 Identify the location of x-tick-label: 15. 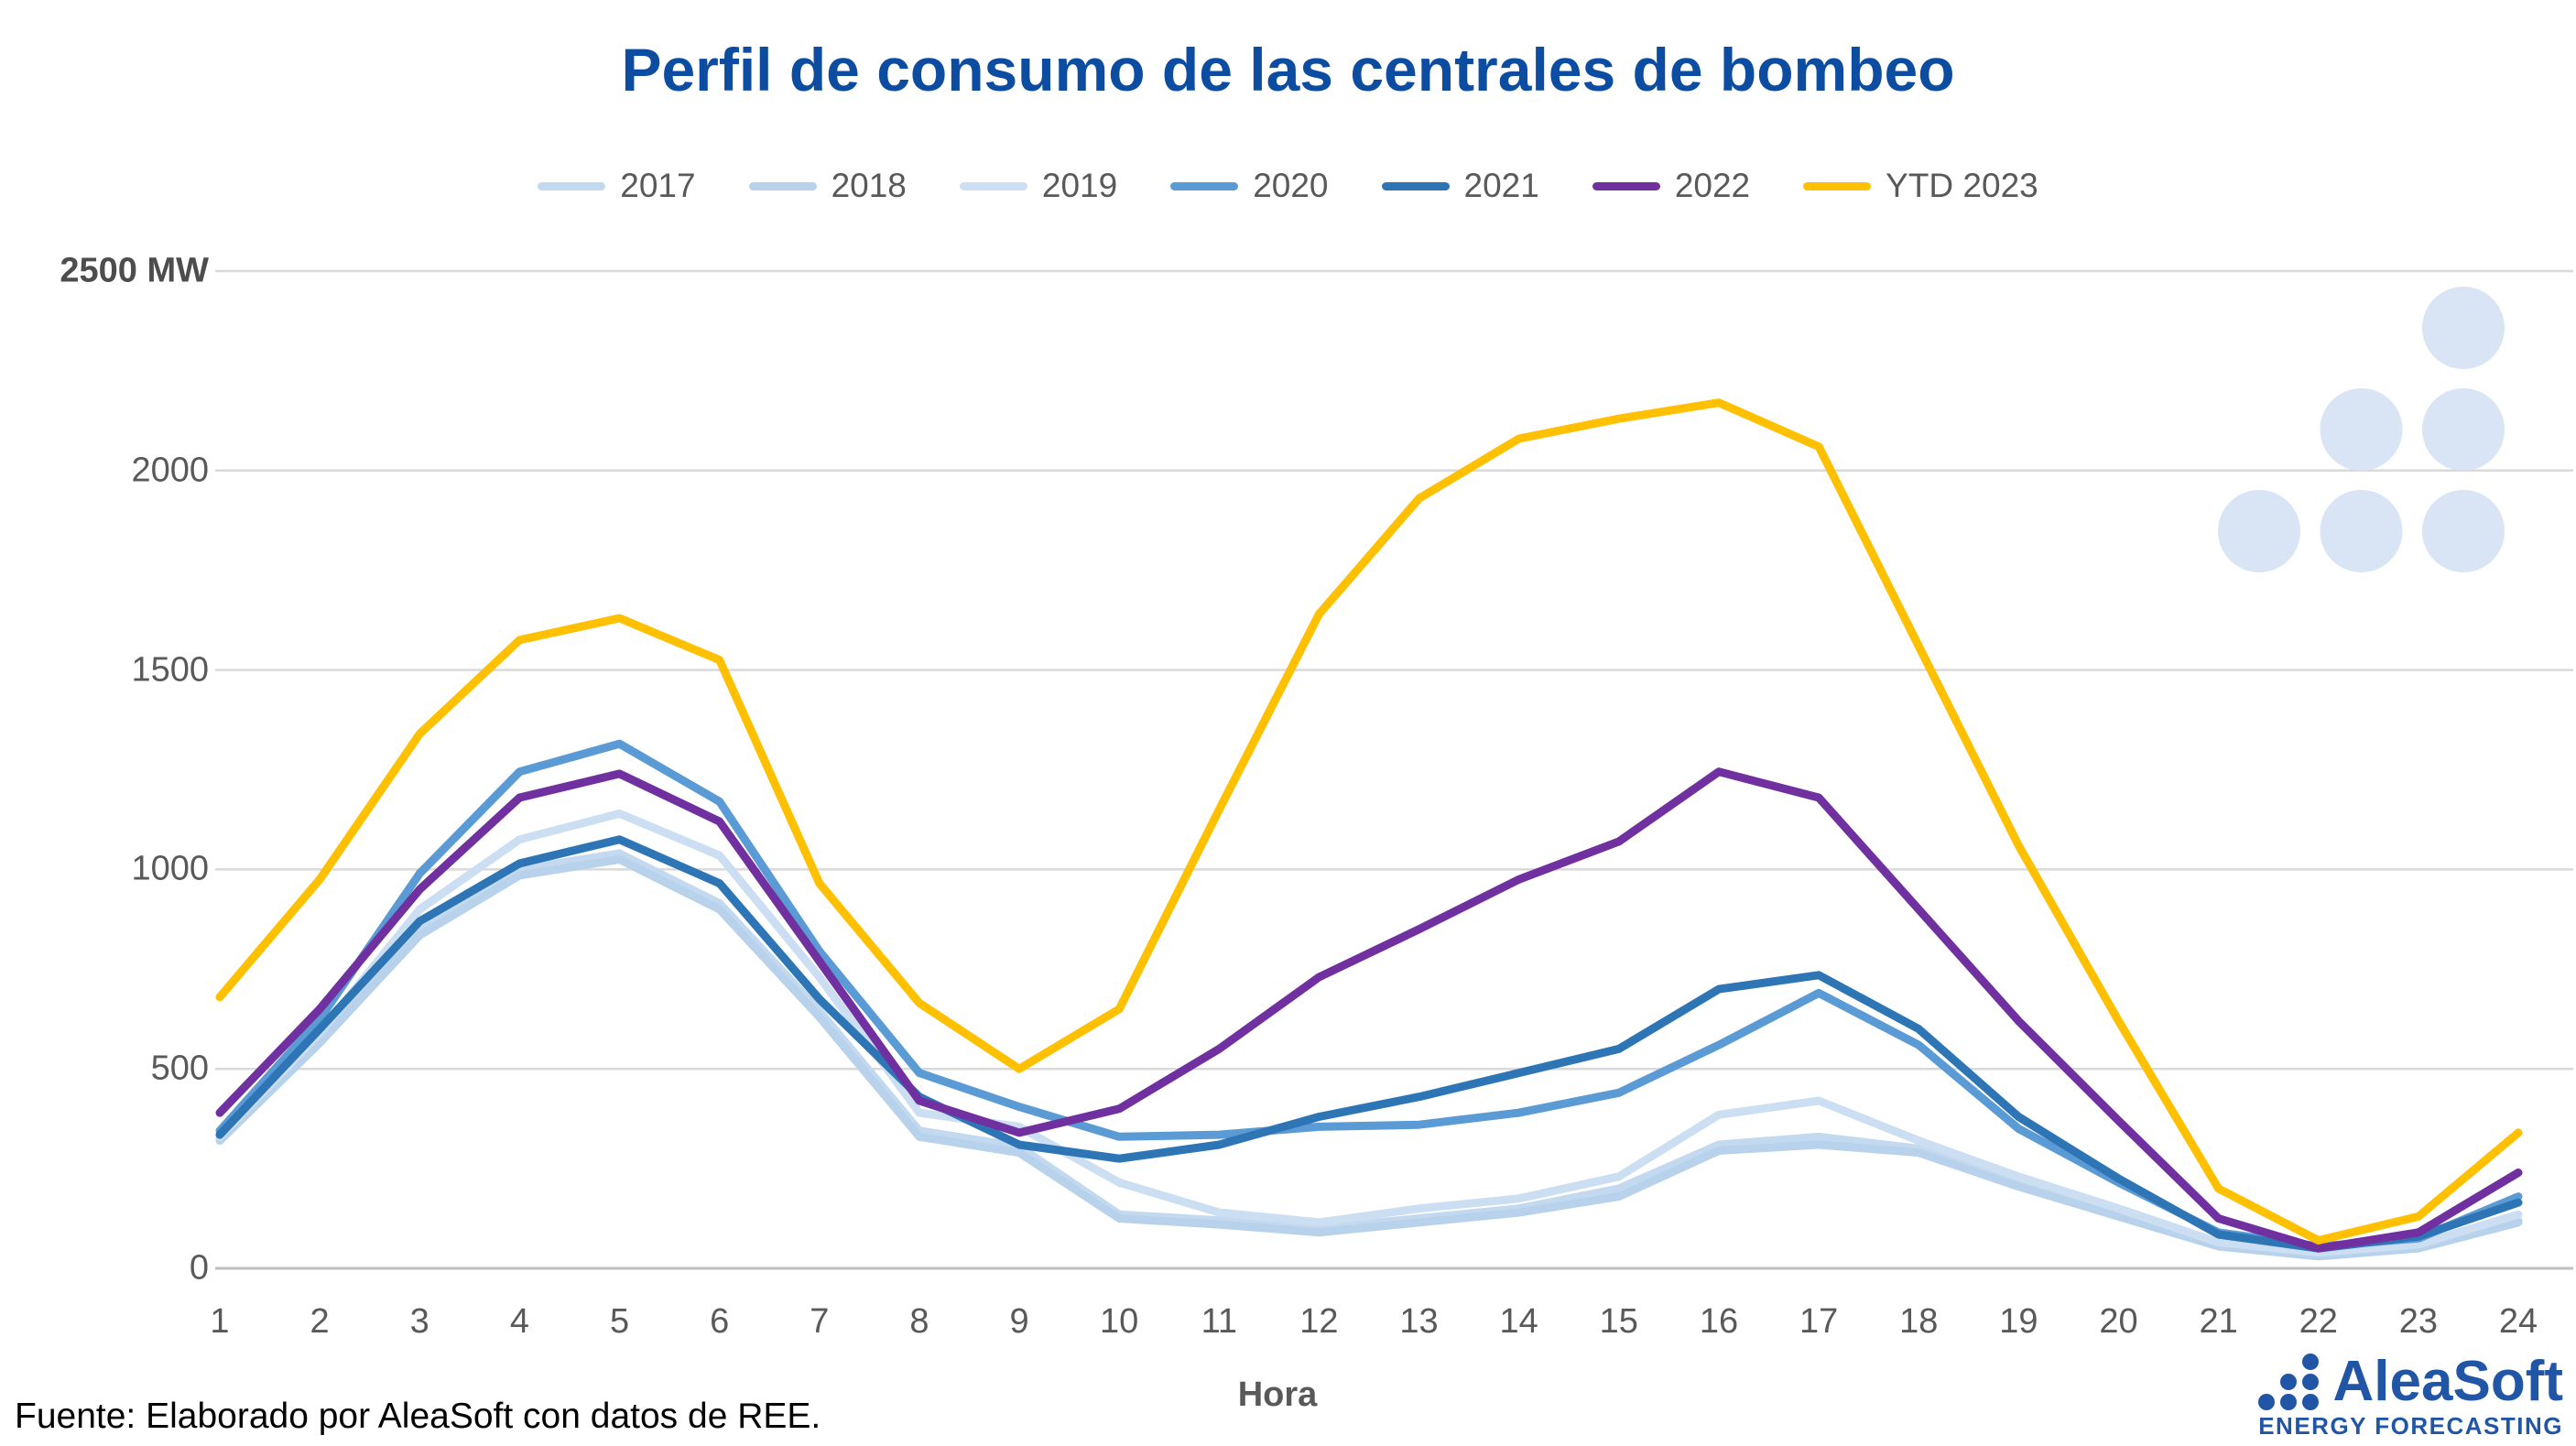
(1618, 1321).